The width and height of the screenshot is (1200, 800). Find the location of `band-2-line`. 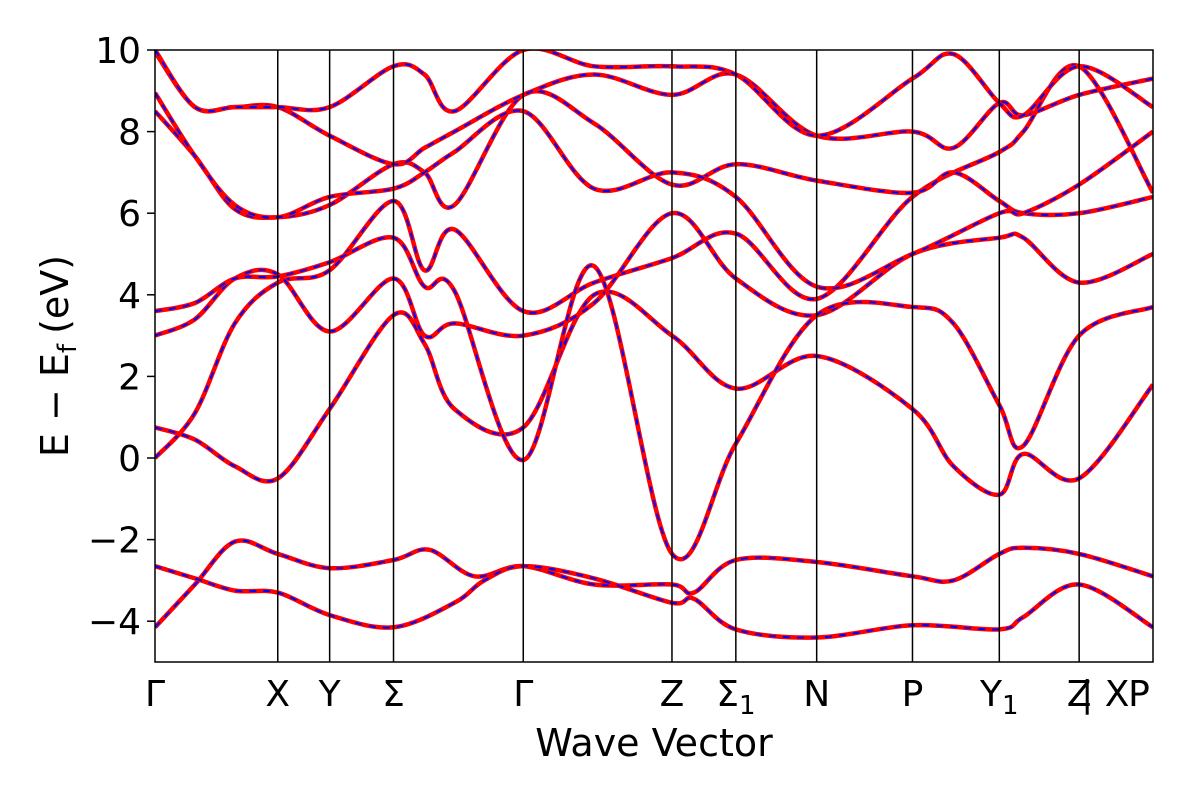

band-2-line is located at coordinates (654, 601).